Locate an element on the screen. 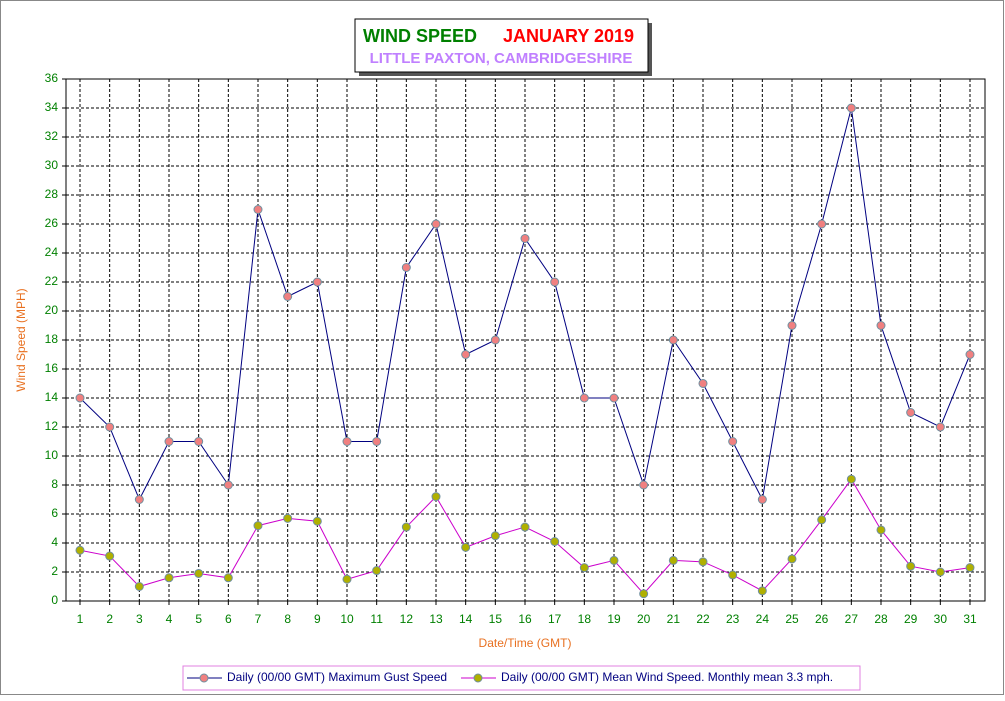 This screenshot has height=701, width=1005. x-tick-label: 18 is located at coordinates (585, 619).